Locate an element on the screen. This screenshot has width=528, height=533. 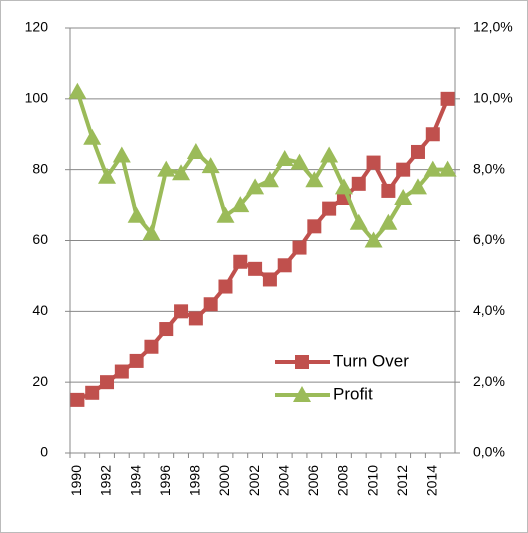
y-tick-label: 20 is located at coordinates (40, 381).